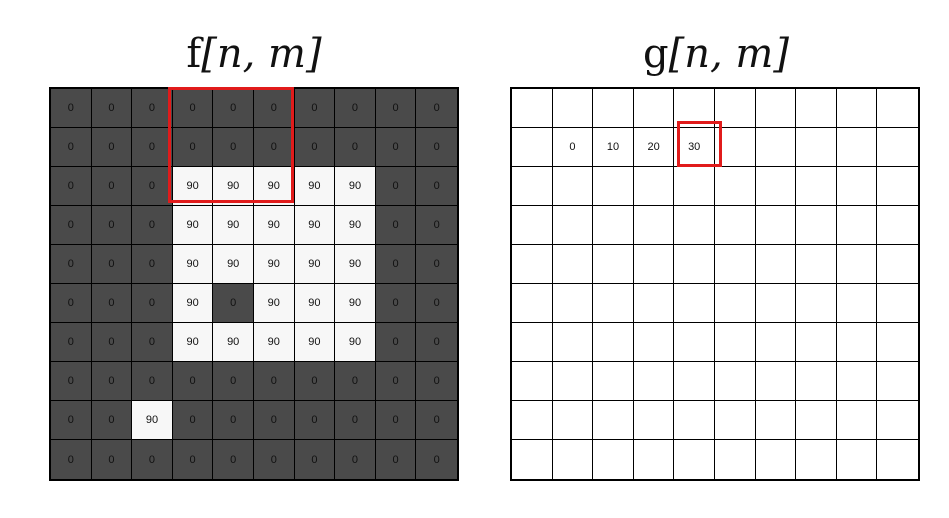 The width and height of the screenshot is (949, 518). Describe the element at coordinates (112, 186) in the screenshot. I see `f-grid-cell-r2-c1: 0` at that location.